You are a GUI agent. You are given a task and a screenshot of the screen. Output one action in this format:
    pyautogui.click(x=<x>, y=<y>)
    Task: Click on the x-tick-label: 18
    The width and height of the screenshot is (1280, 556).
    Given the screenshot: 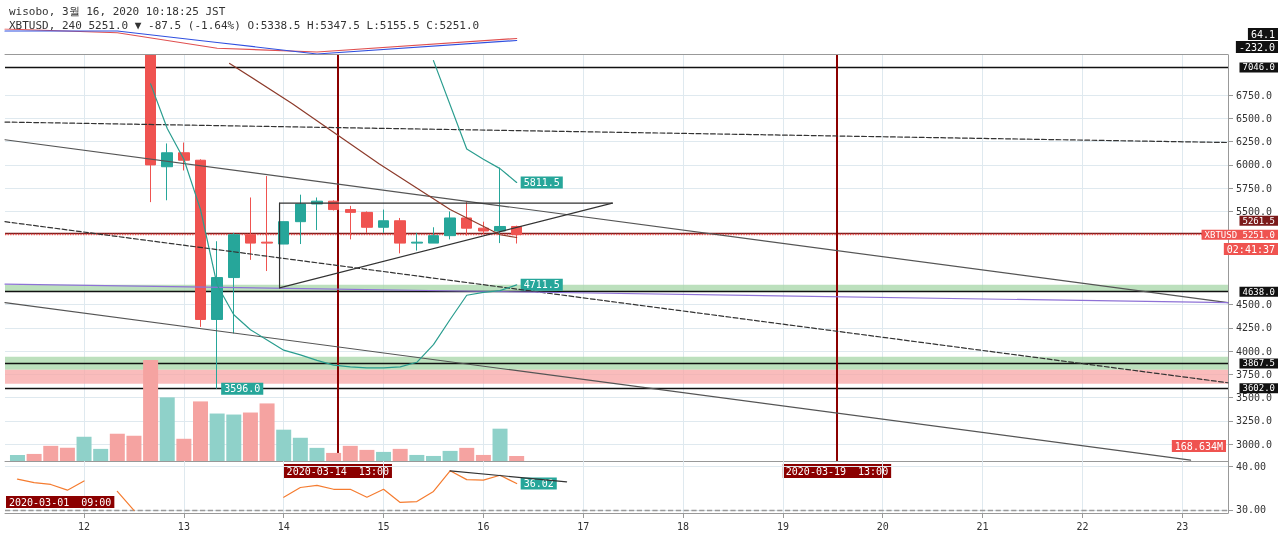 What is the action you would take?
    pyautogui.click(x=683, y=526)
    